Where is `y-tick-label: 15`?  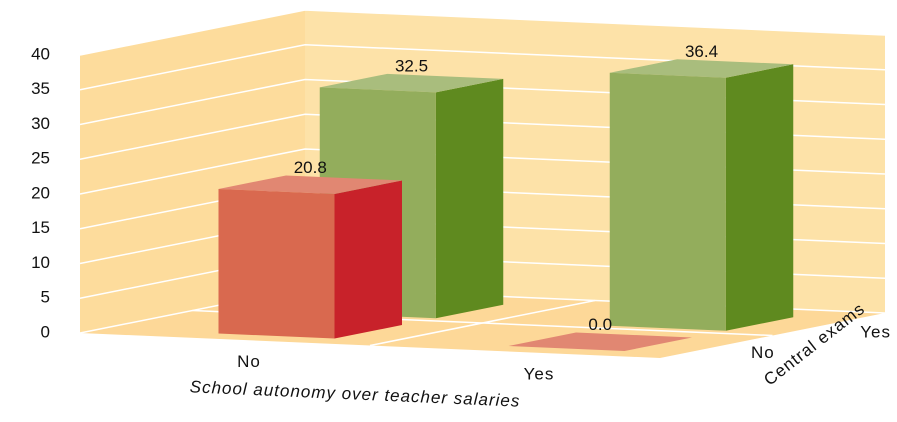 y-tick-label: 15 is located at coordinates (40, 227).